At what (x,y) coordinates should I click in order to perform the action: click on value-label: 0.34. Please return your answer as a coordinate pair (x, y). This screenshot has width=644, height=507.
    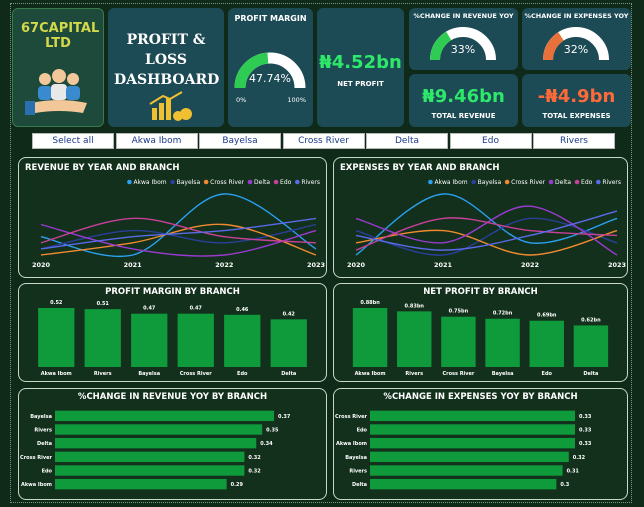
    Looking at the image, I should click on (266, 444).